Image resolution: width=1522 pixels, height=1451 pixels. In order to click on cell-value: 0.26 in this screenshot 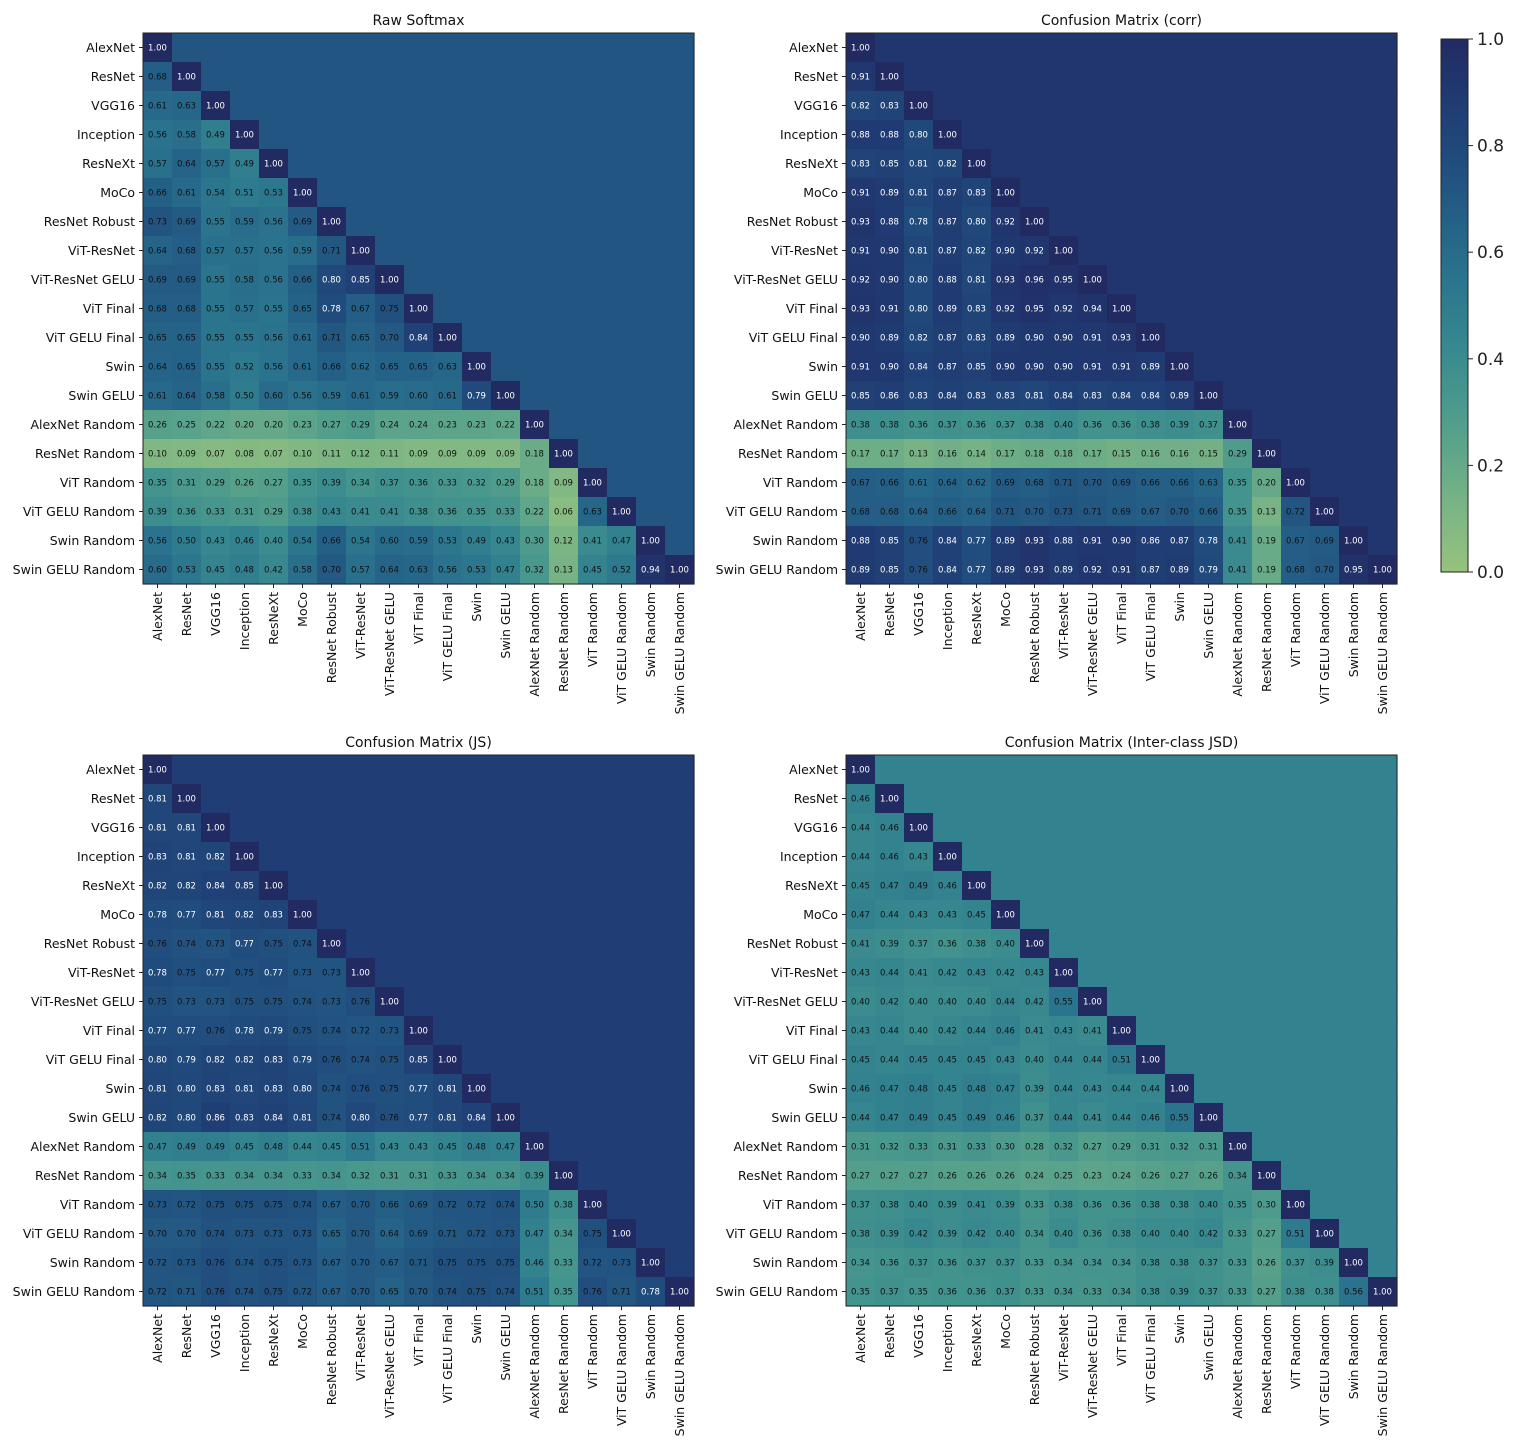, I will do `click(1208, 1177)`.